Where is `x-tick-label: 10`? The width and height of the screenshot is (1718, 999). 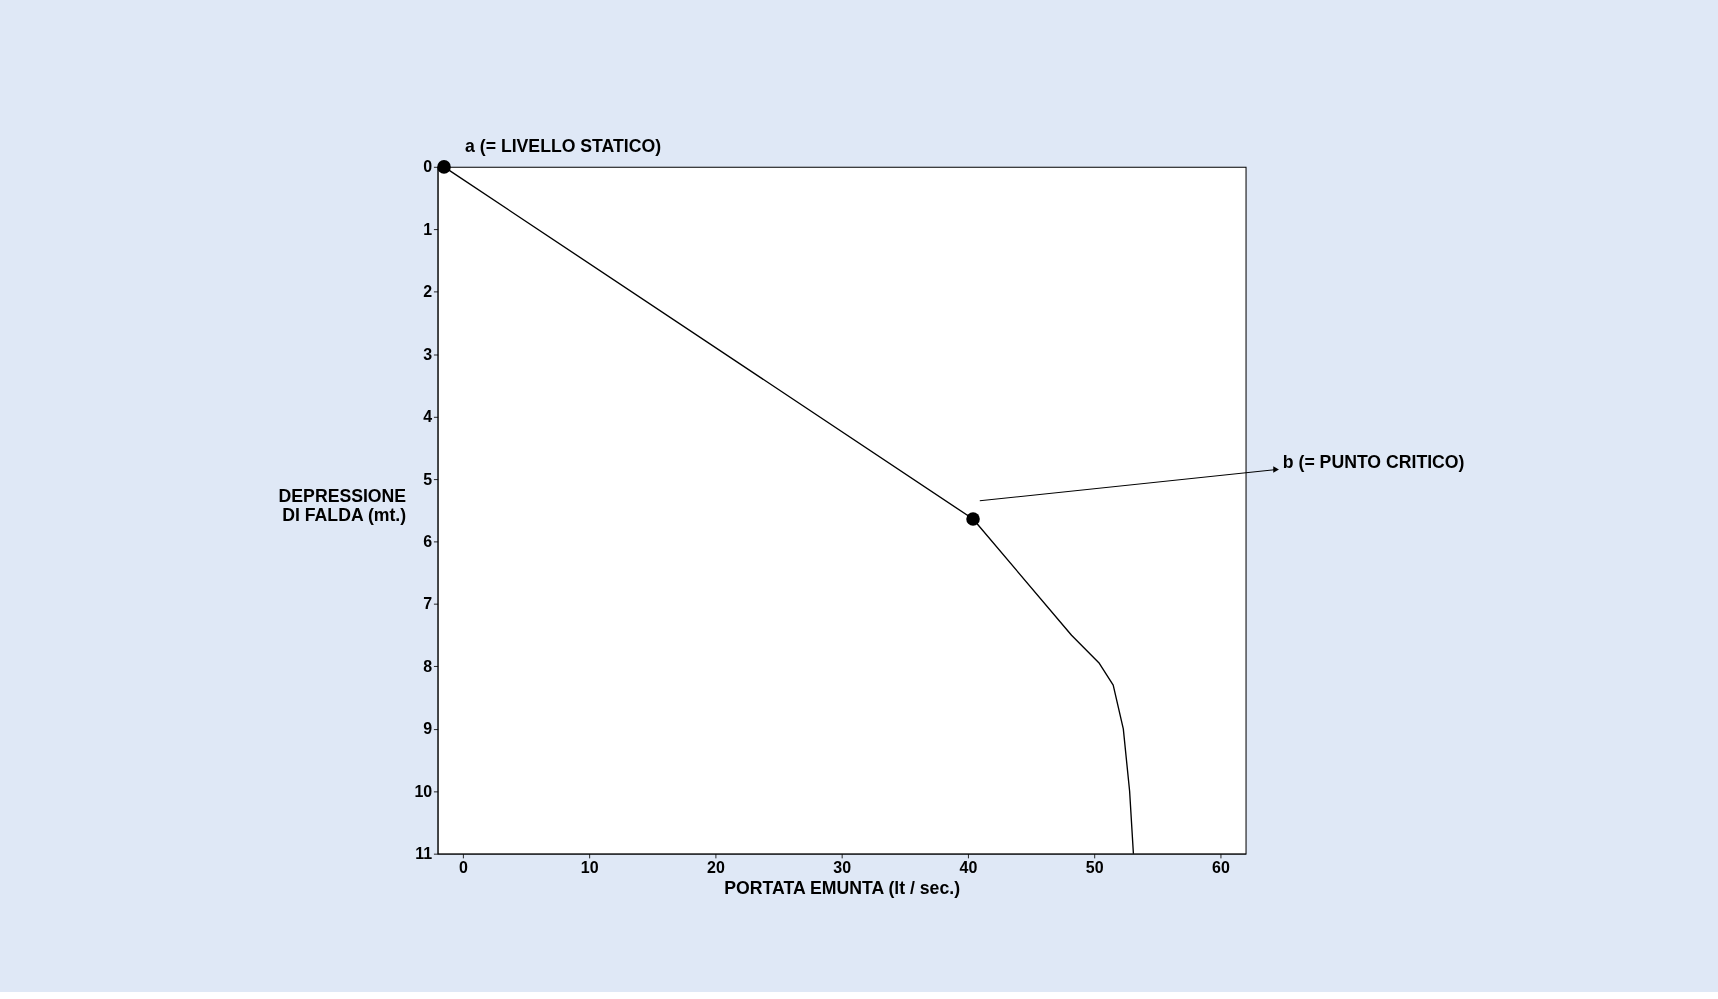 x-tick-label: 10 is located at coordinates (589, 867).